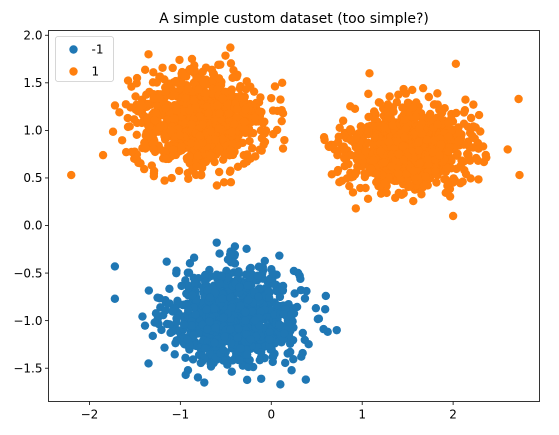 The height and width of the screenshot is (435, 559). I want to click on legend-box, so click(84, 59).